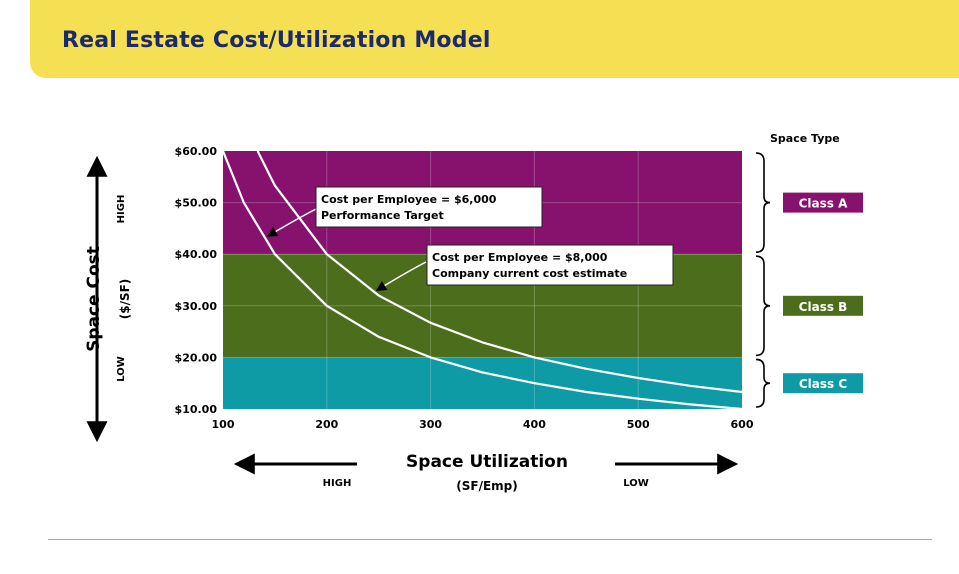 The image size is (959, 574). I want to click on space-type-heading: Space Type, so click(805, 138).